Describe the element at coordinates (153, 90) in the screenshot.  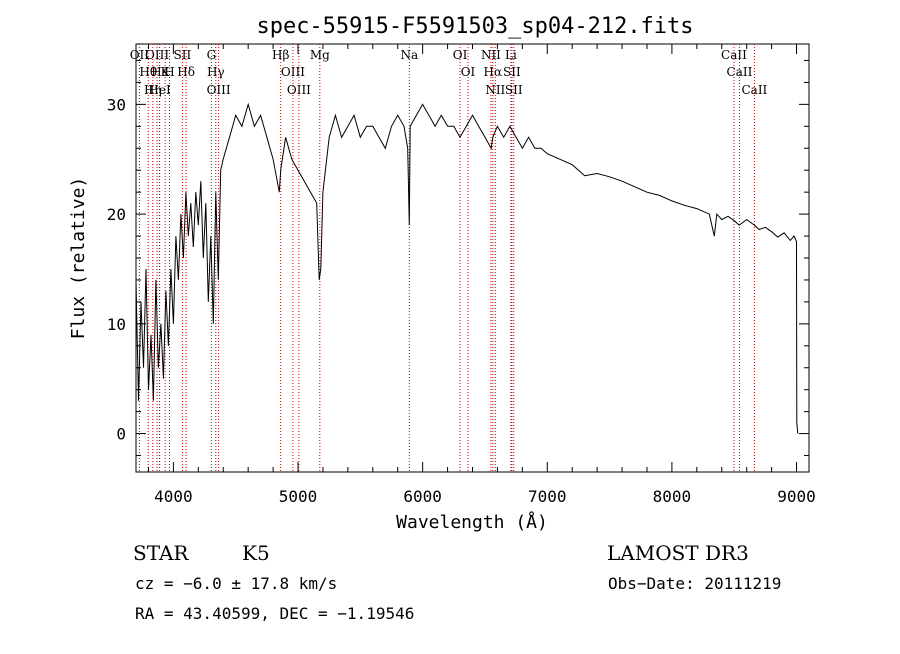
I see `line-label: Hη` at that location.